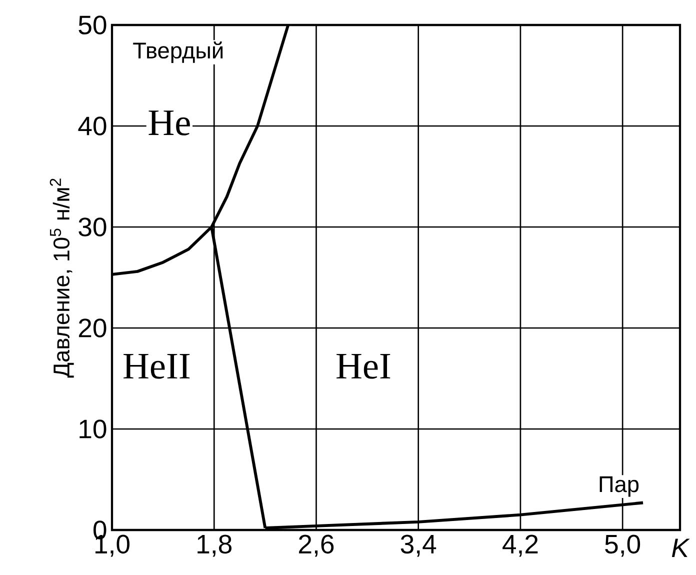 This screenshot has width=696, height=575. Describe the element at coordinates (92, 126) in the screenshot. I see `y-tick-label: 40` at that location.